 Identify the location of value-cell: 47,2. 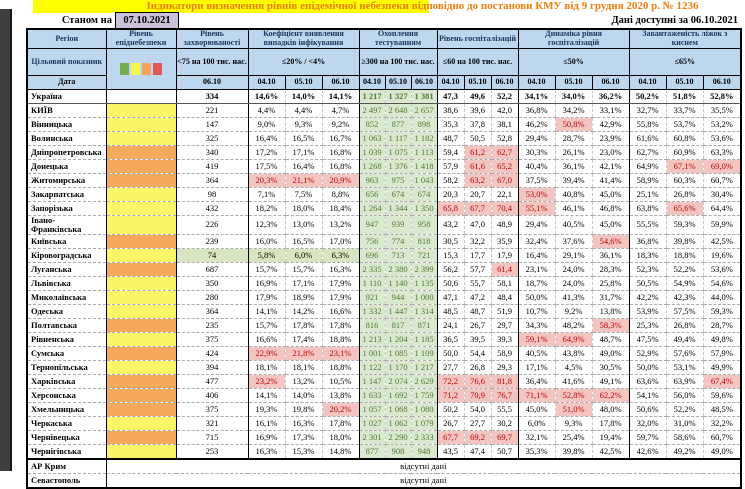
(477, 297).